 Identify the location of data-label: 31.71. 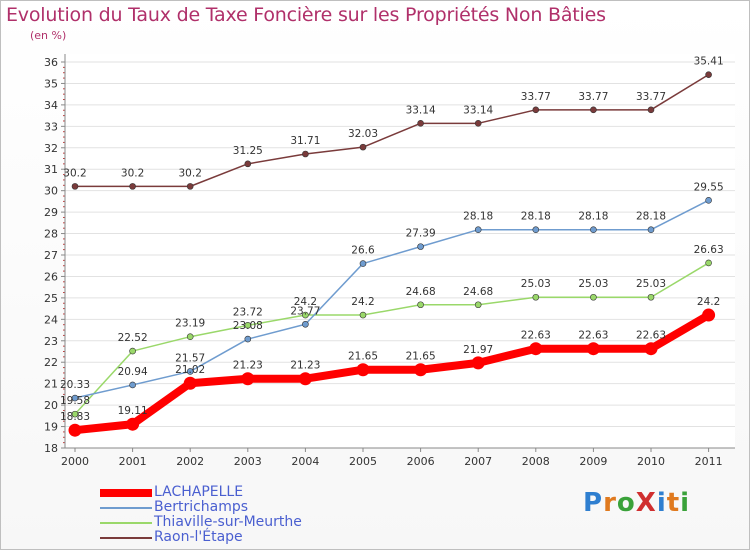
(305, 141).